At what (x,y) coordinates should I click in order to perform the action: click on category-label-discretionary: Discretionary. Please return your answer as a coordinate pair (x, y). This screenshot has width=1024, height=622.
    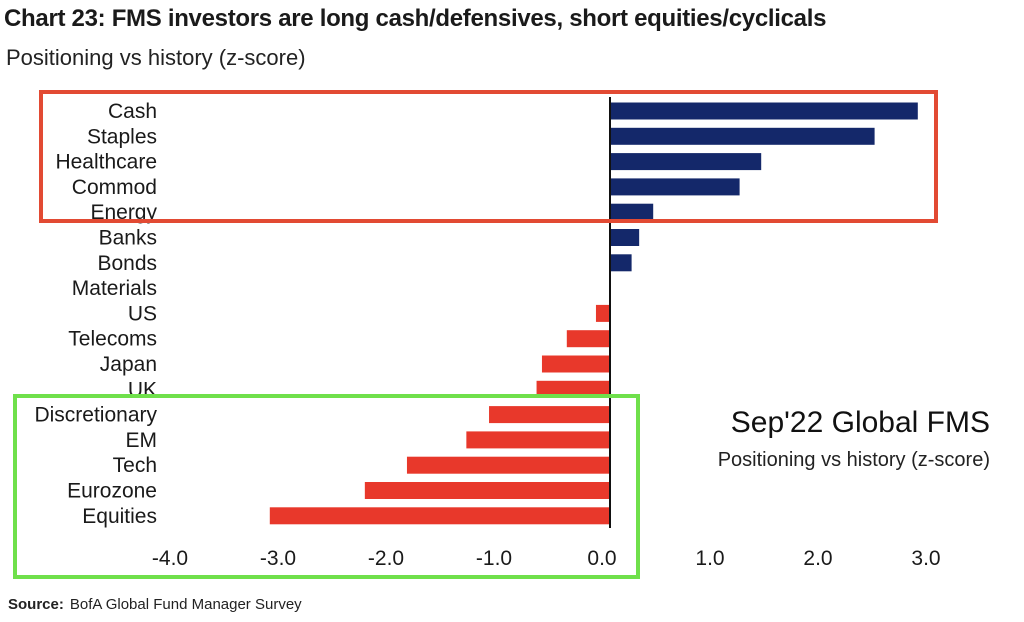
    Looking at the image, I should click on (95, 415).